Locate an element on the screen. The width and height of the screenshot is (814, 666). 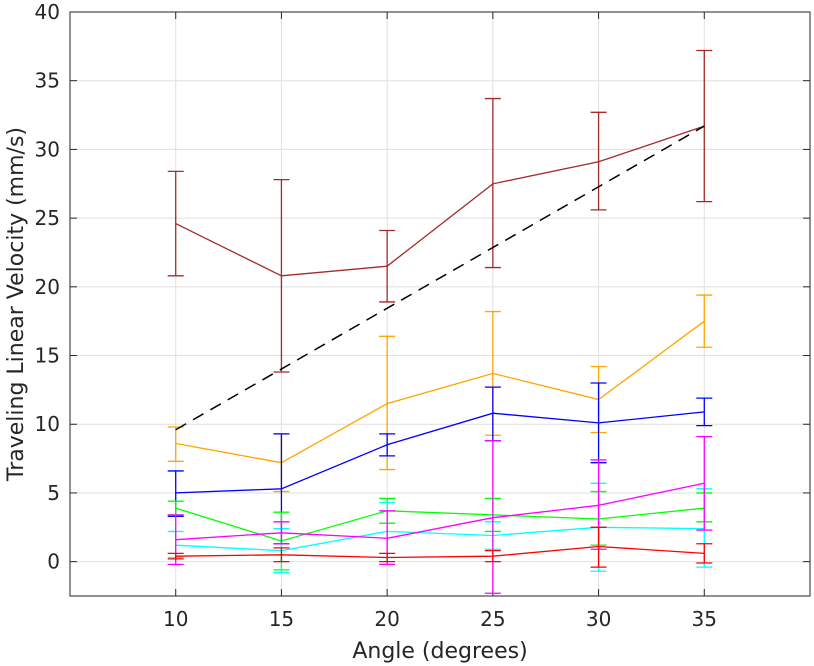
y-tick-label: 35 is located at coordinates (47, 81).